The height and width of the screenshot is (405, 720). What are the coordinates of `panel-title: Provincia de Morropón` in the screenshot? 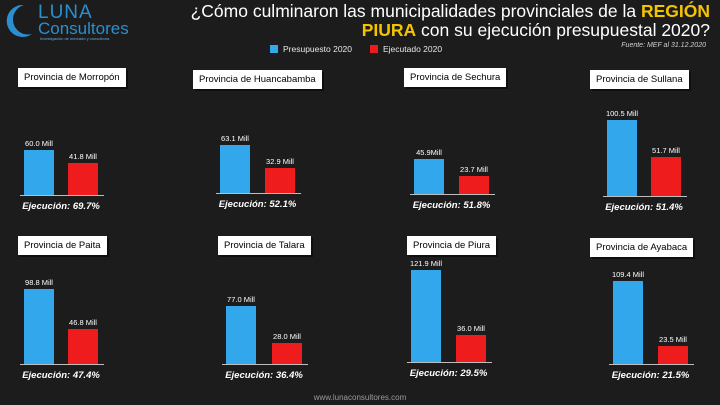 It's located at (72, 77).